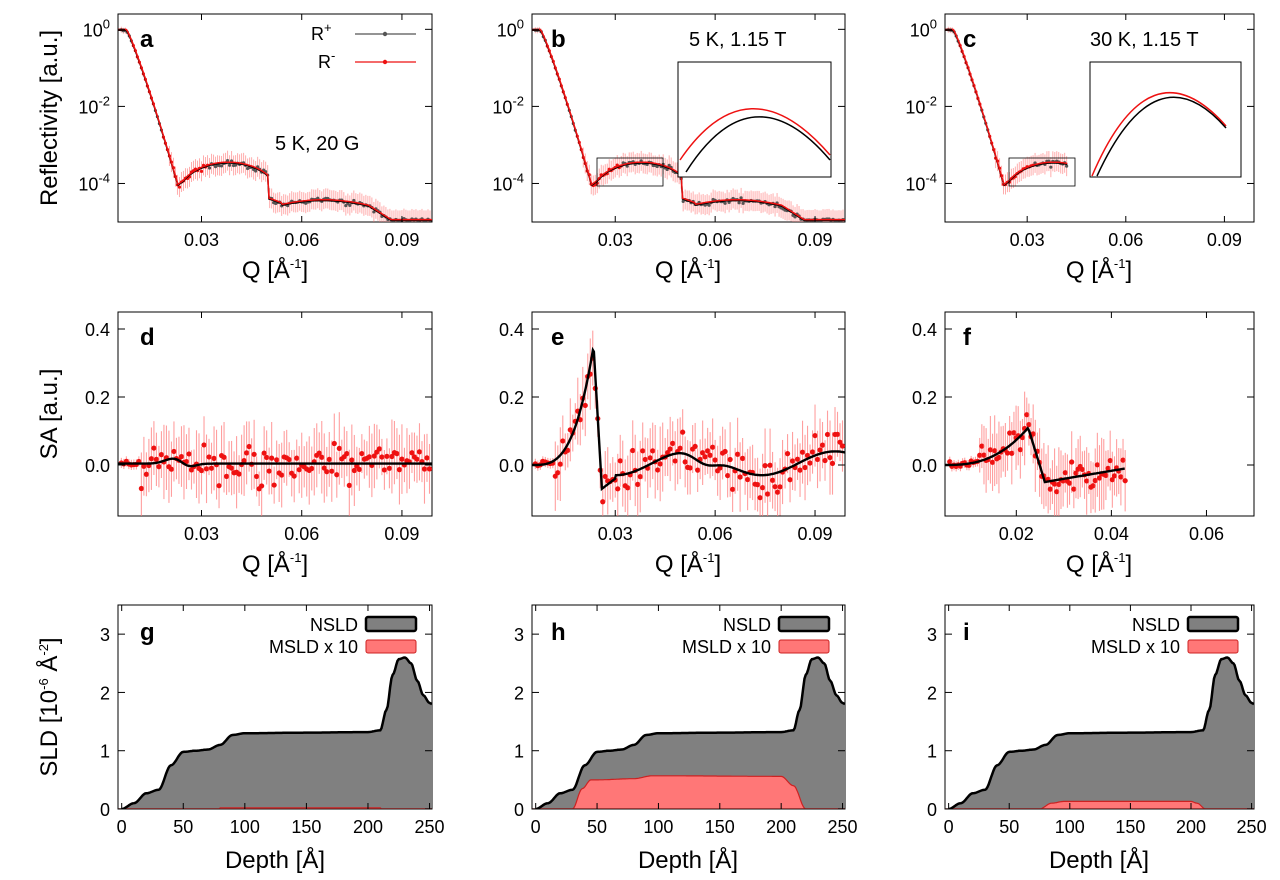  I want to click on y-tick-label: 0.4, so click(511, 330).